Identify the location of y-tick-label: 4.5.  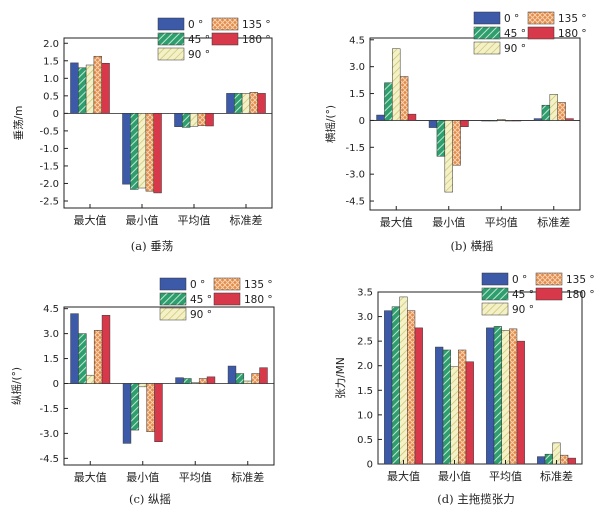
(357, 40).